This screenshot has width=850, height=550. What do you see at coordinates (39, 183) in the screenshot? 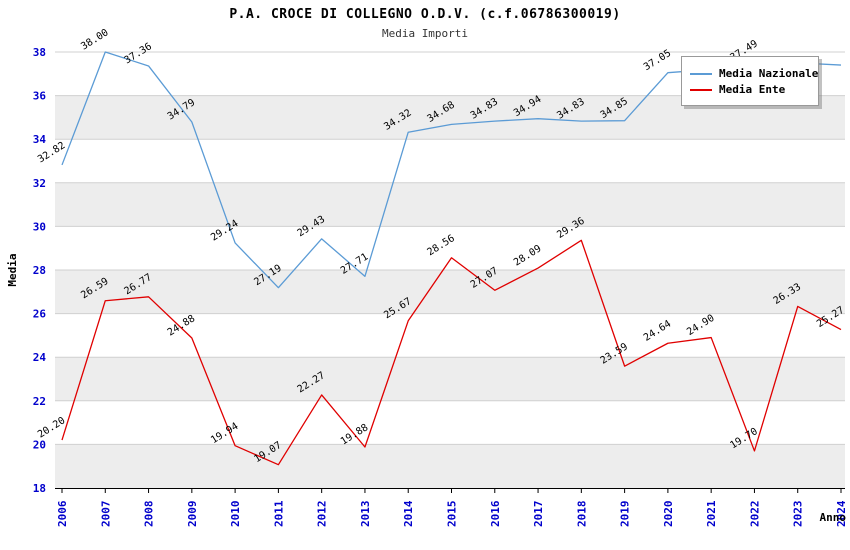
I see `svg-text: 32` at bounding box center [39, 183].